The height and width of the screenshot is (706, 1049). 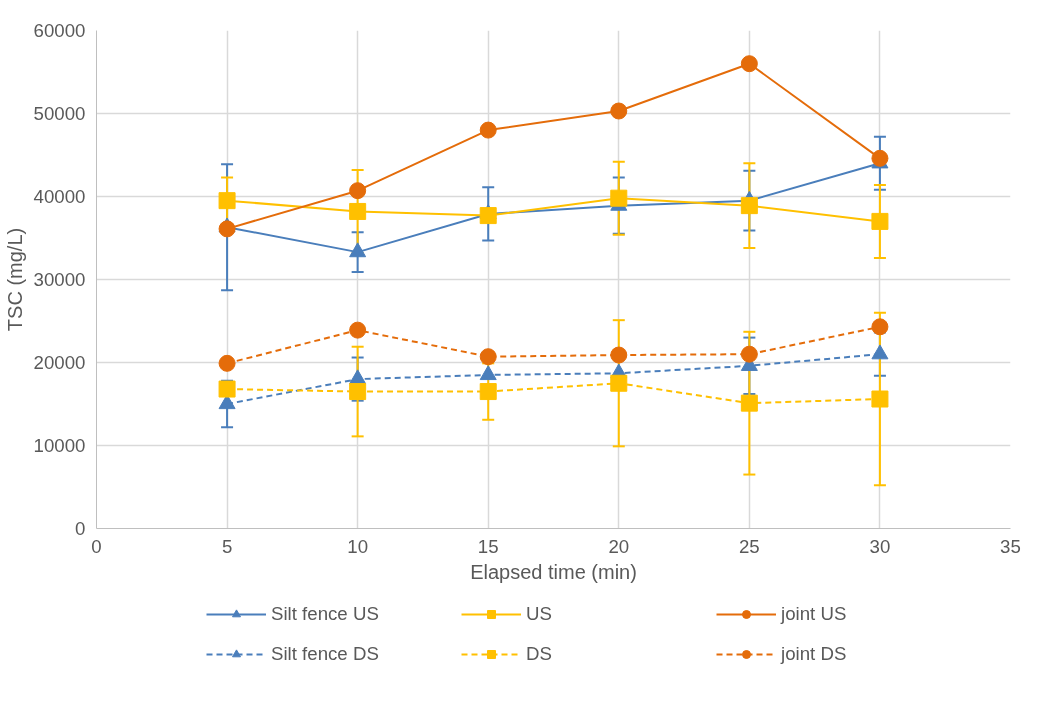 I want to click on x-tick-label: 20, so click(x=619, y=546).